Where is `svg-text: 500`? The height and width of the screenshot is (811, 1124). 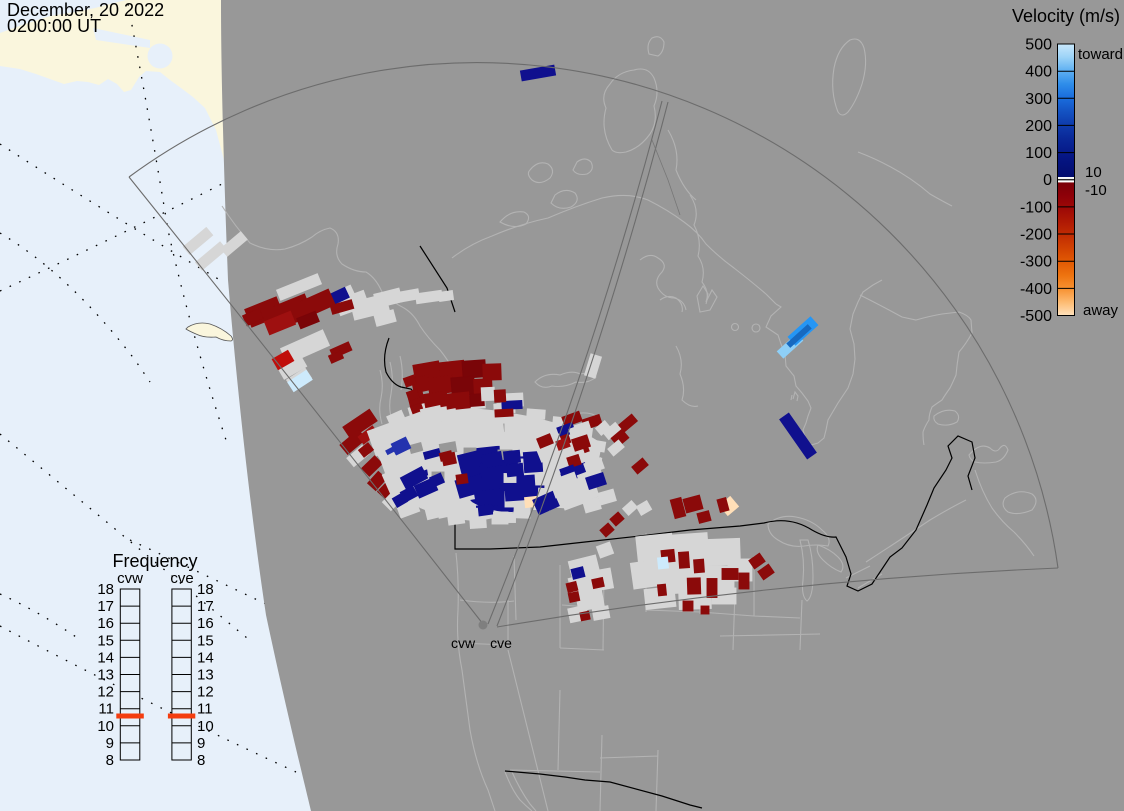 svg-text: 500 is located at coordinates (1038, 45).